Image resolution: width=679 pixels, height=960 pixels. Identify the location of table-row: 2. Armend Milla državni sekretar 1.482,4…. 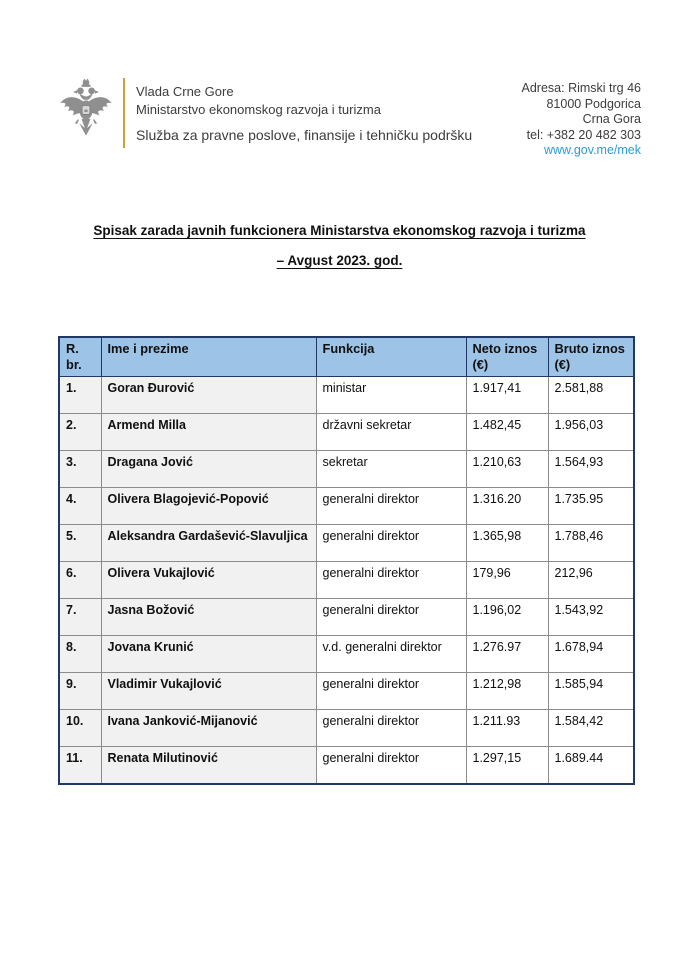
(346, 432).